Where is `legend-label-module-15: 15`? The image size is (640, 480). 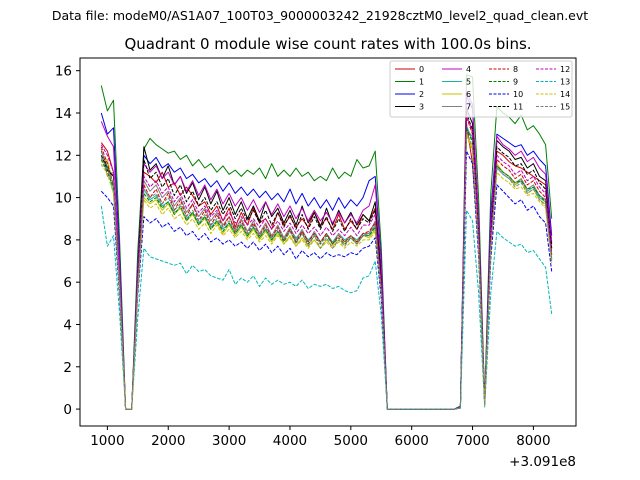
legend-label-module-15: 15 is located at coordinates (565, 107).